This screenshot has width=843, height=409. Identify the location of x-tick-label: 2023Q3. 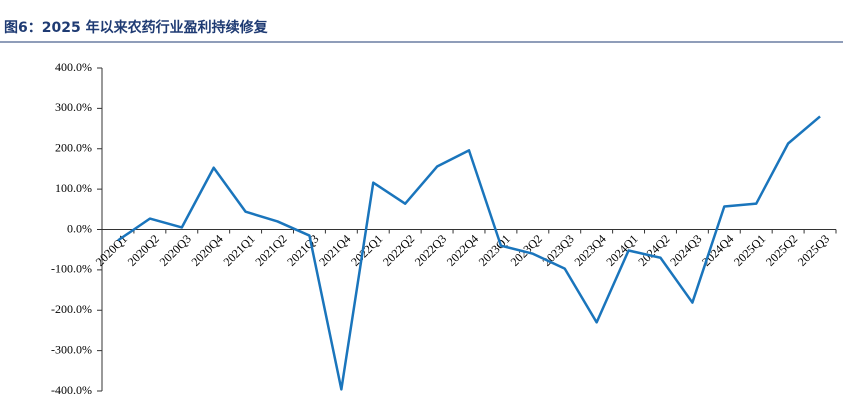
(558, 250).